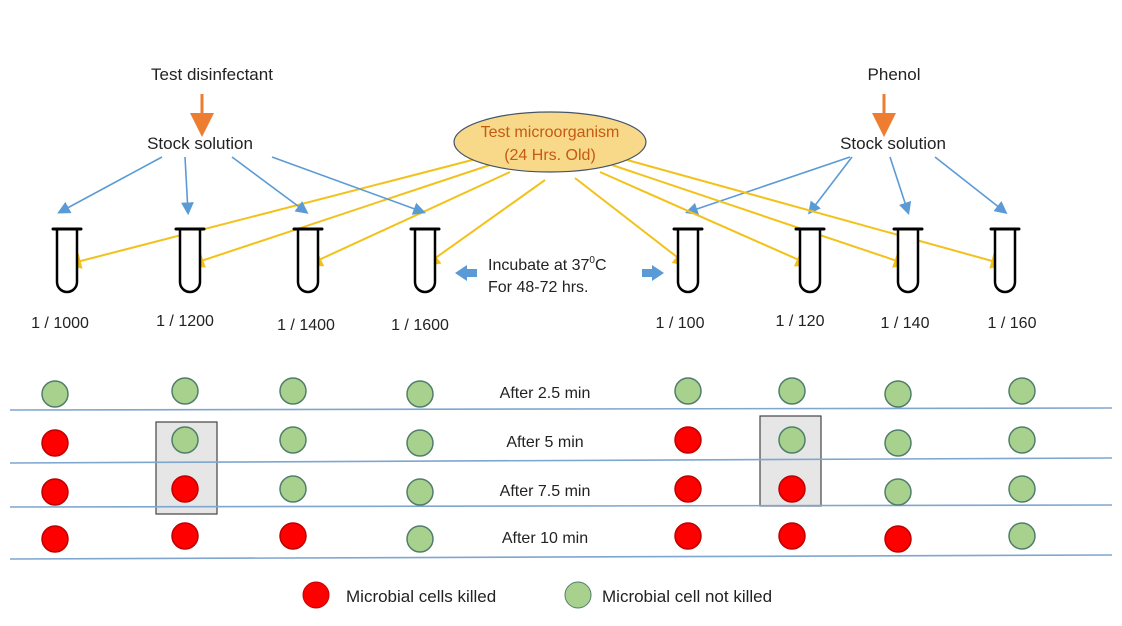 This screenshot has height=626, width=1122. What do you see at coordinates (550, 155) in the screenshot?
I see `organism-line2: (24 Hrs. Old)` at bounding box center [550, 155].